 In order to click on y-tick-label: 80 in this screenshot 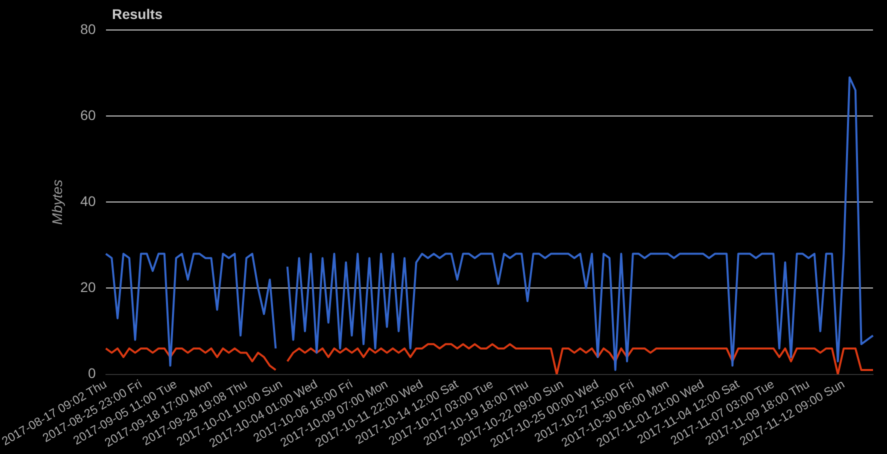, I will do `click(88, 28)`.